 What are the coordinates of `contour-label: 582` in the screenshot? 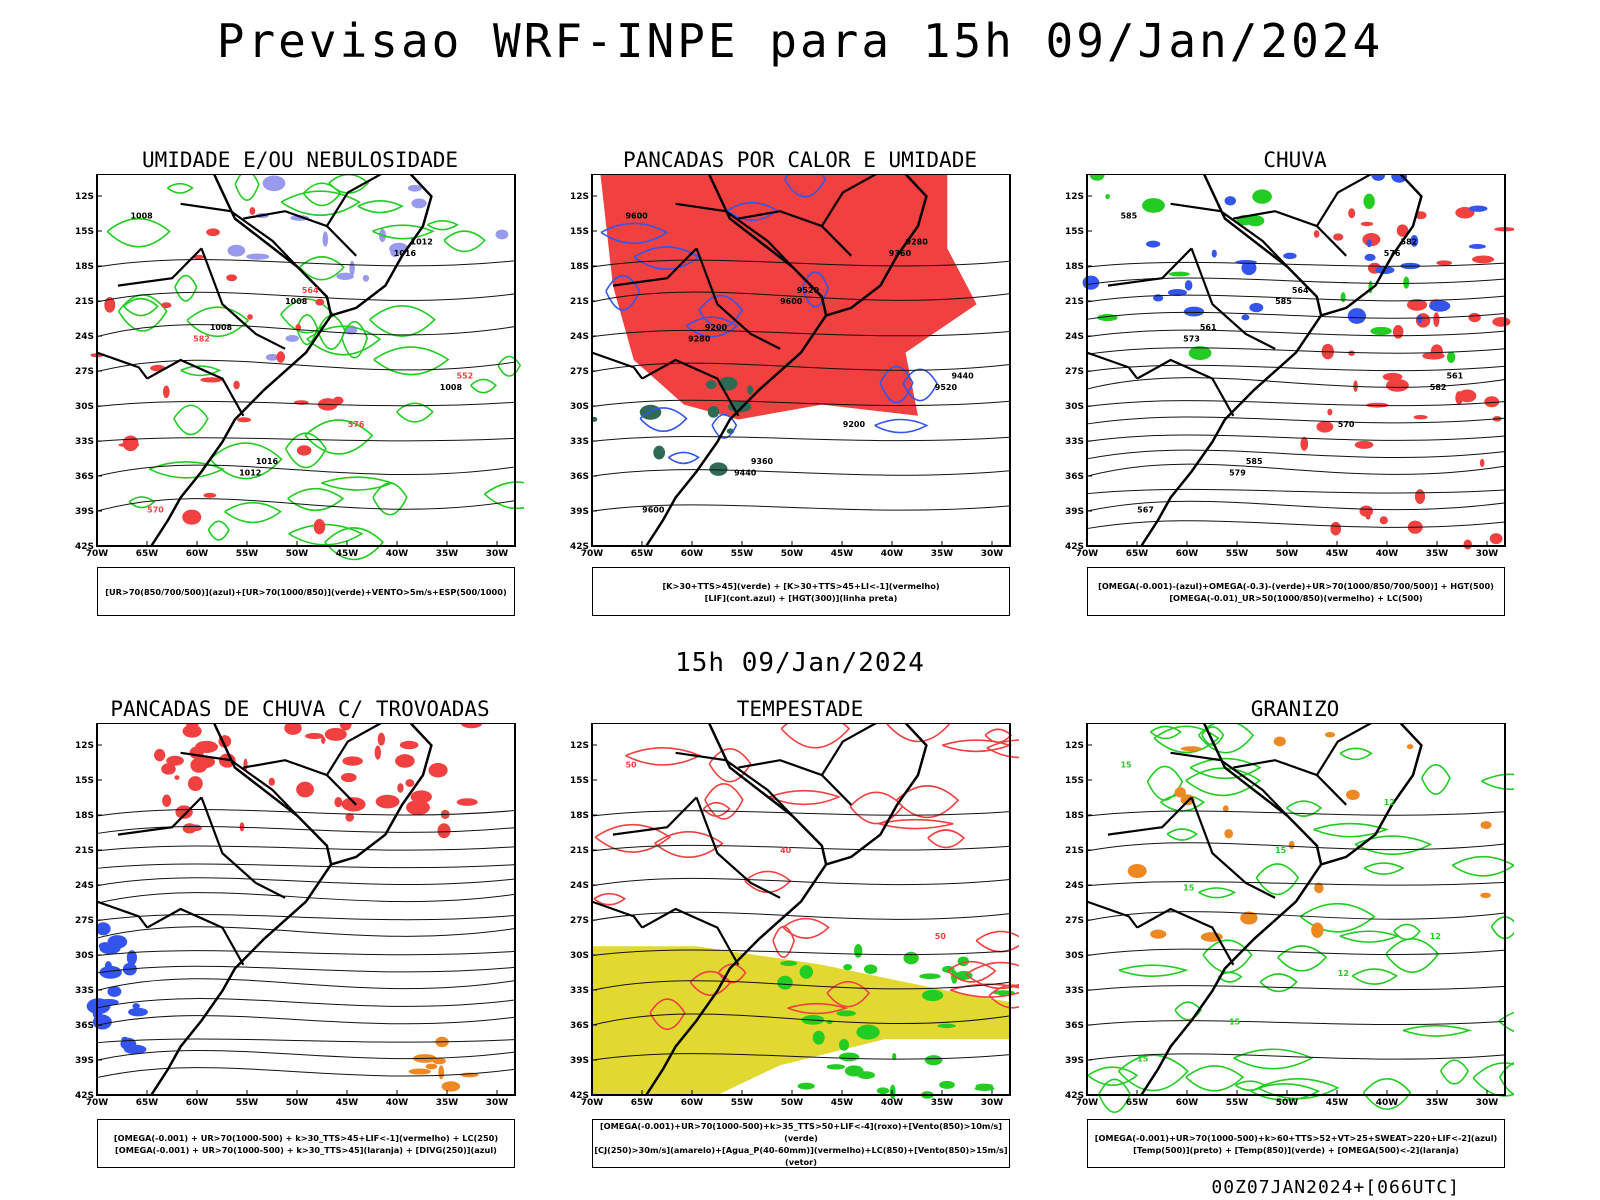 It's located at (1438, 387).